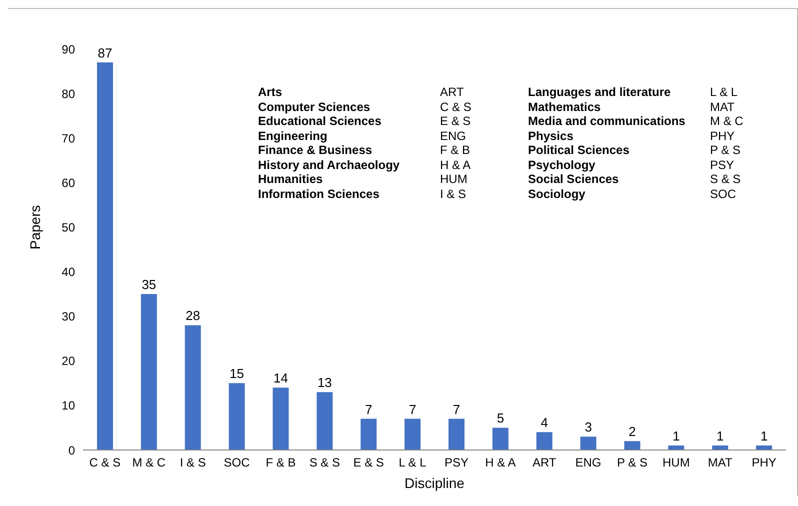 The width and height of the screenshot is (798, 506). Describe the element at coordinates (412, 463) in the screenshot. I see `x-tick-label: L & L` at that location.